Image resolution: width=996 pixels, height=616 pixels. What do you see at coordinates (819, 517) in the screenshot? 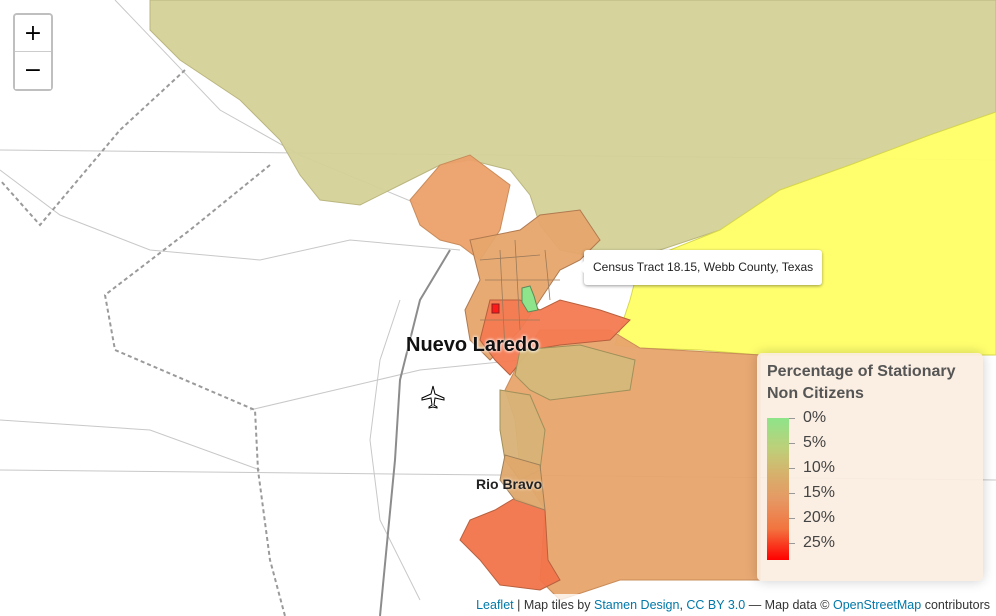
I see `legend-label: 20%` at bounding box center [819, 517].